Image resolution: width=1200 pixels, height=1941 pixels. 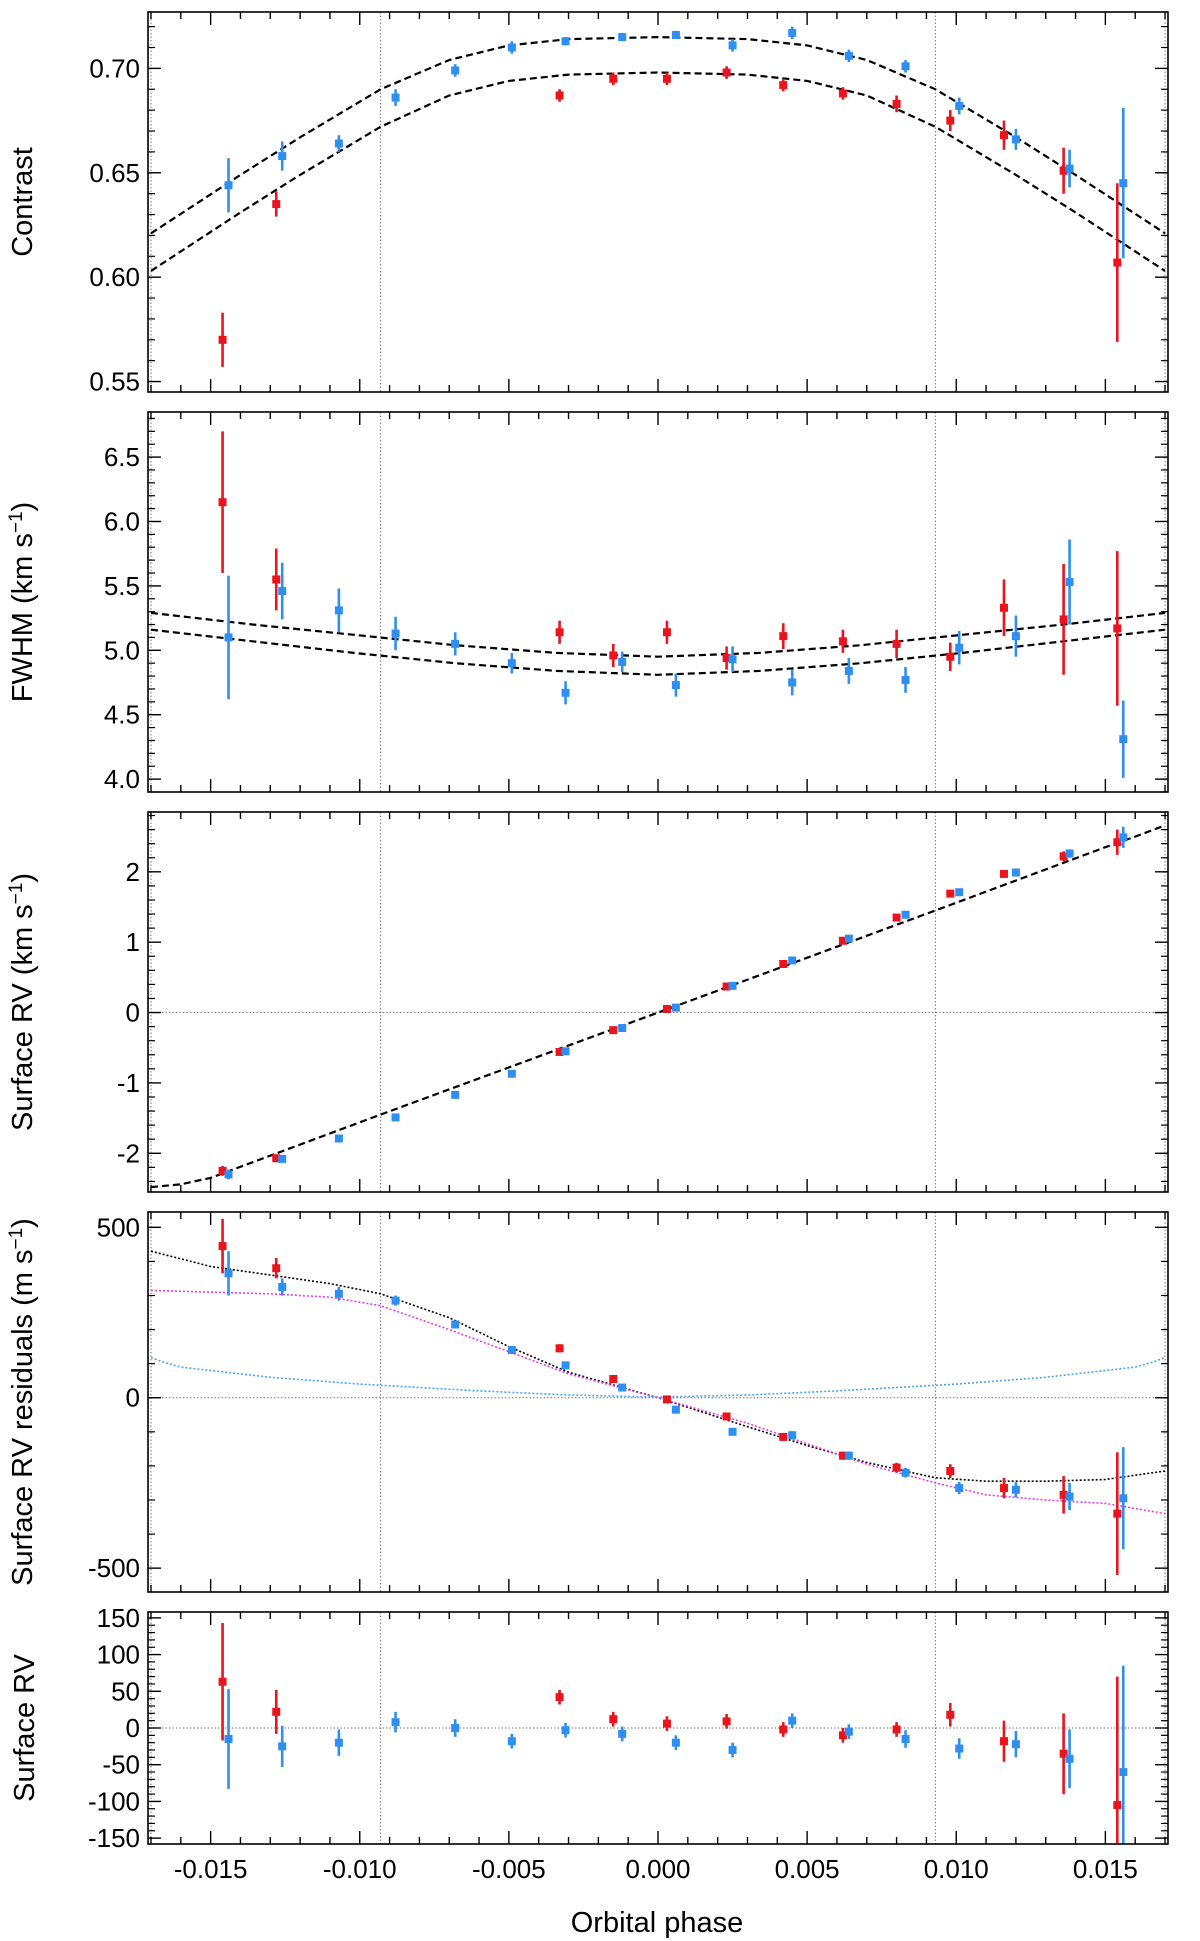 I want to click on x-tick-label: -0.005, so click(x=509, y=1869).